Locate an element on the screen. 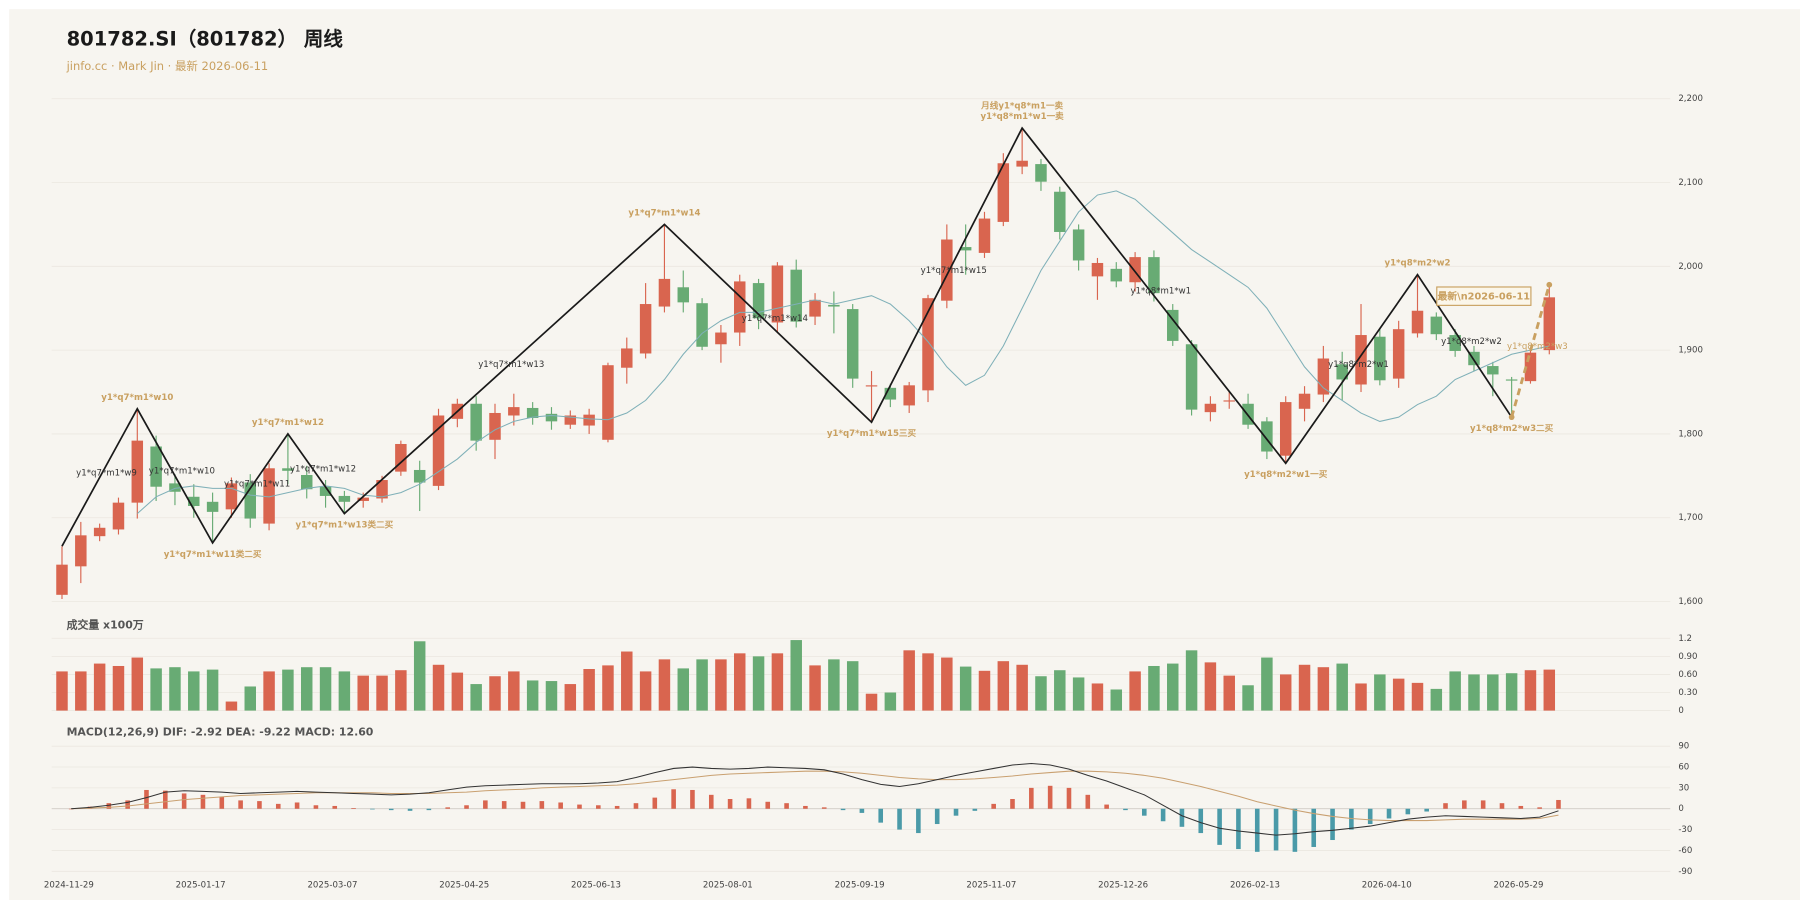  y-tick-label: 90 is located at coordinates (1683, 747).